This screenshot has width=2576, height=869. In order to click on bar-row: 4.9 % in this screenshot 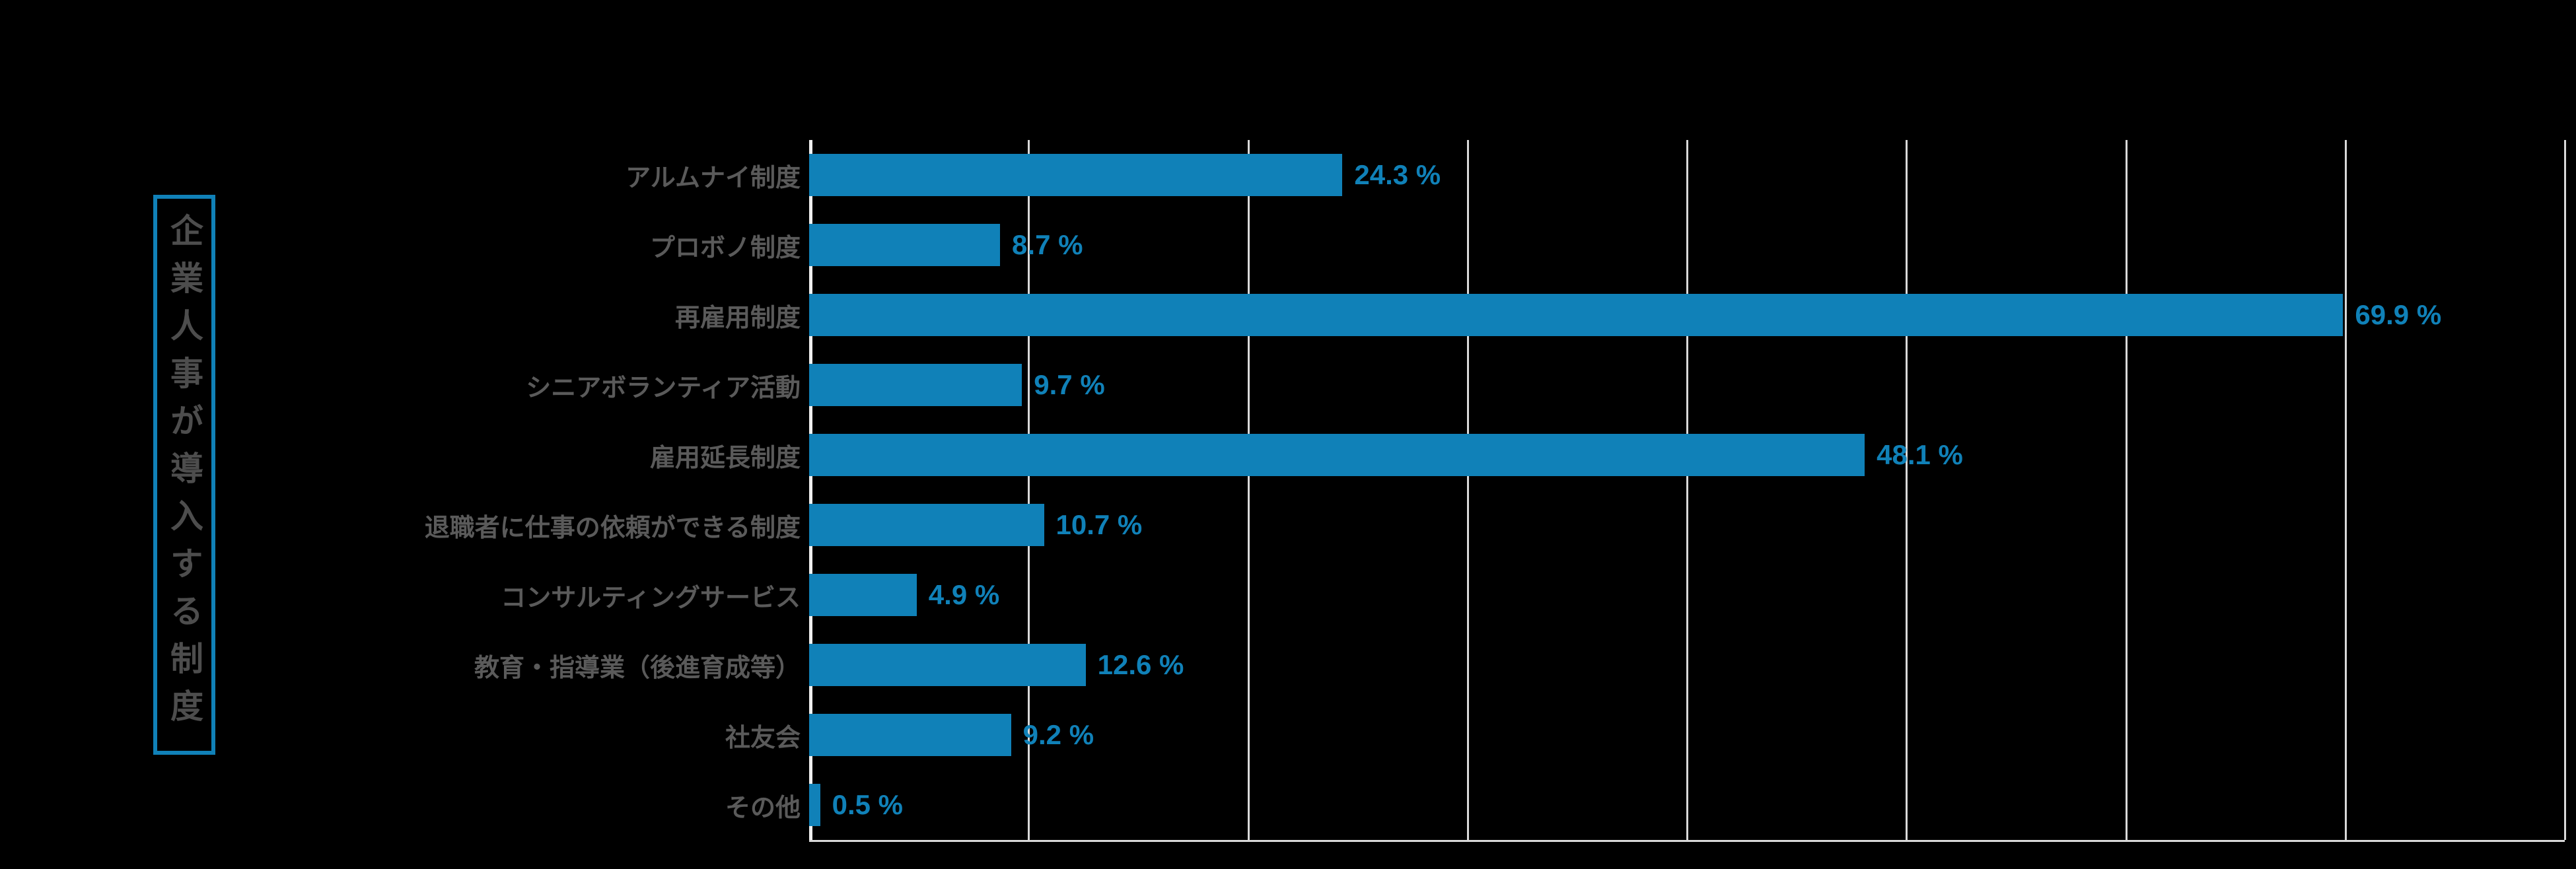, I will do `click(1687, 595)`.